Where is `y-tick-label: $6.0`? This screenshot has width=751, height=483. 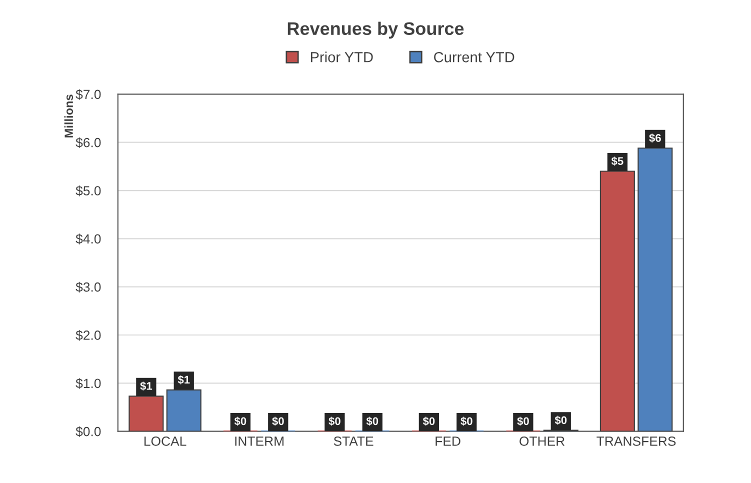
y-tick-label: $6.0 is located at coordinates (88, 142).